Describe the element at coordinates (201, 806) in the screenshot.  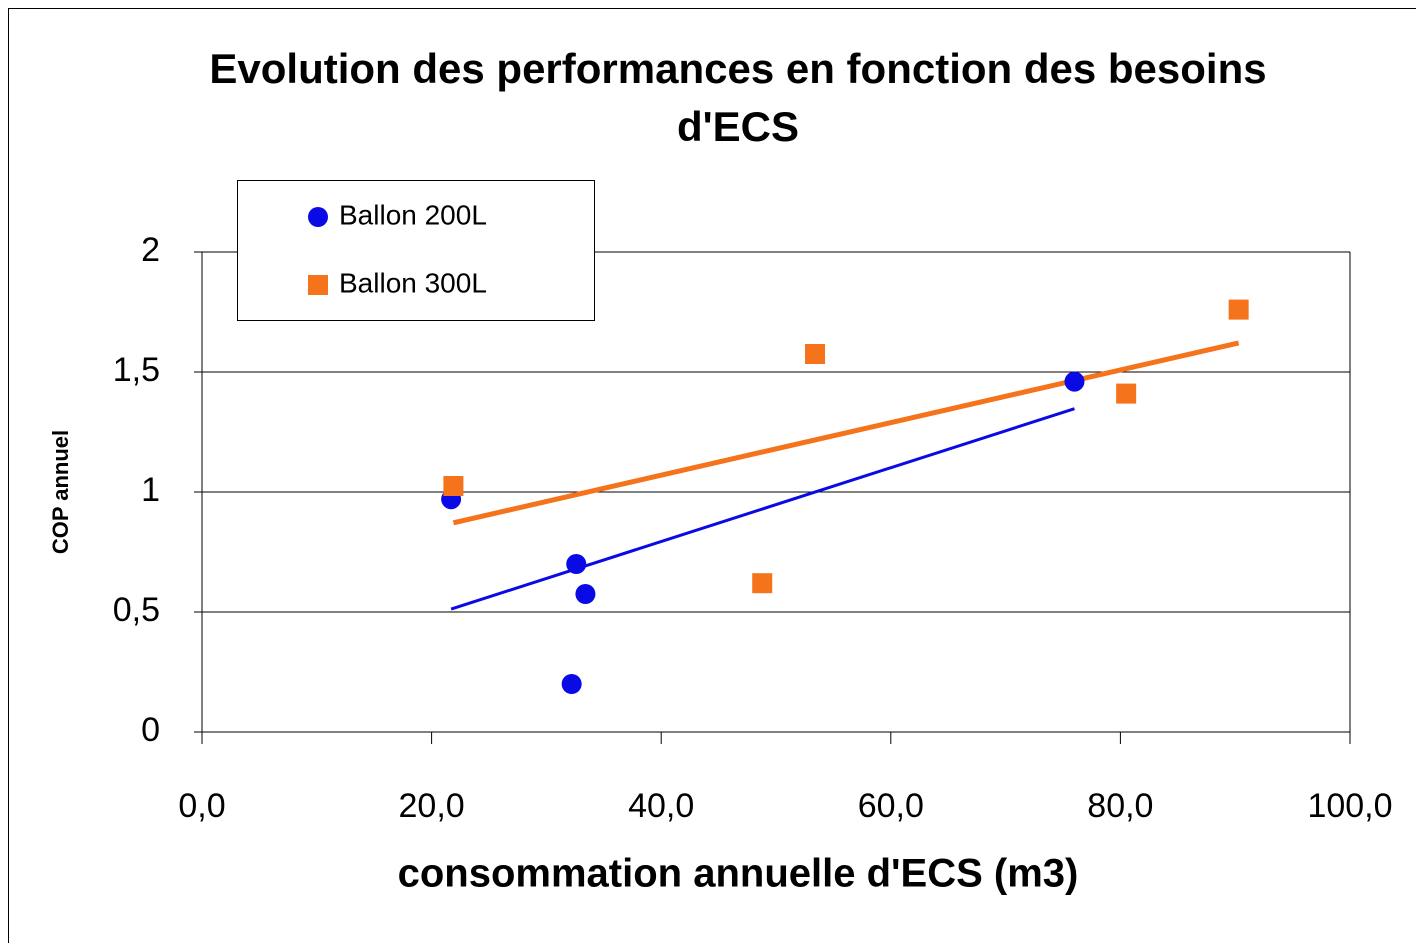
I see `x-tick-label: 0,0` at that location.